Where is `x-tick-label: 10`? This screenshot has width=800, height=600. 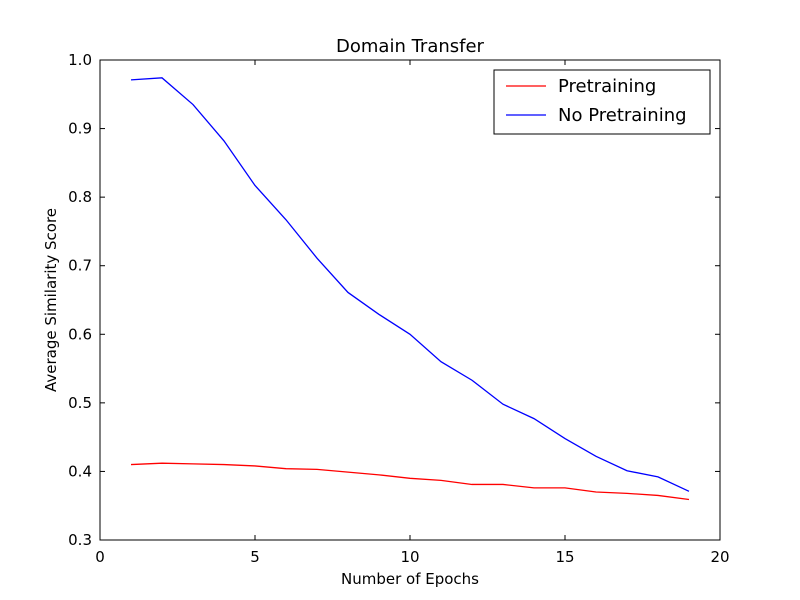
x-tick-label: 10 is located at coordinates (409, 557).